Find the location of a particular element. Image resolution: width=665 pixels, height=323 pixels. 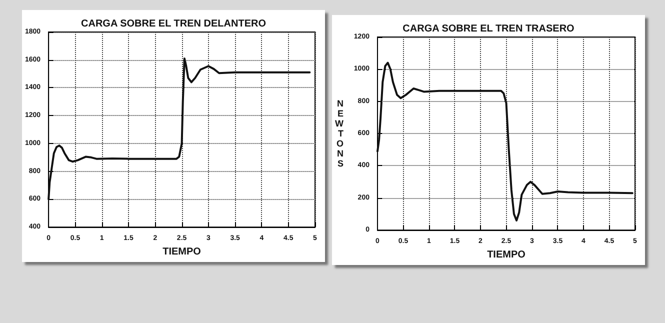

y-axis-title: NEWTONS is located at coordinates (339, 133).